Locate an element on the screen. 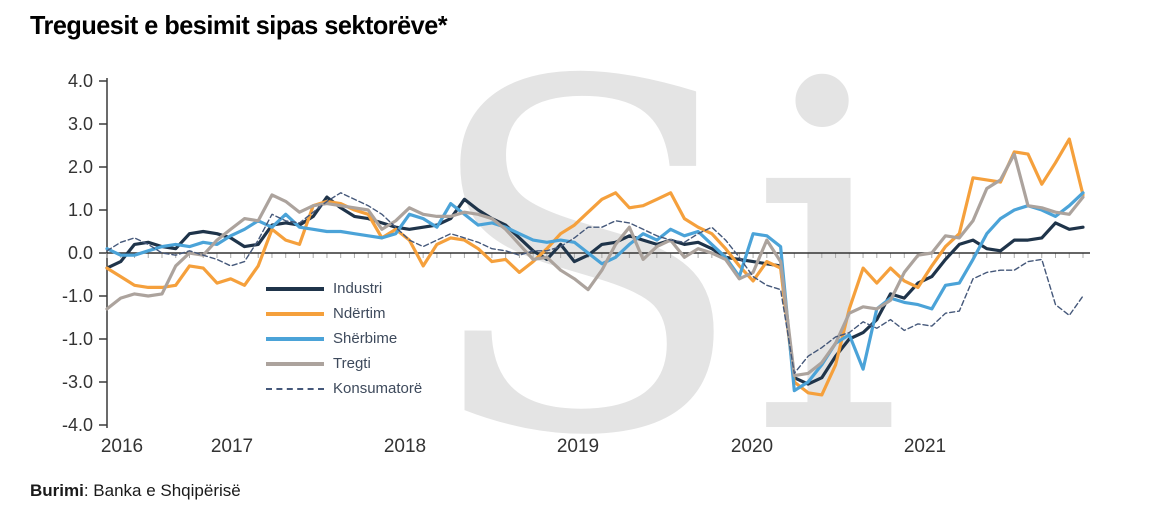  legend-label: Konsumatorë is located at coordinates (378, 388).